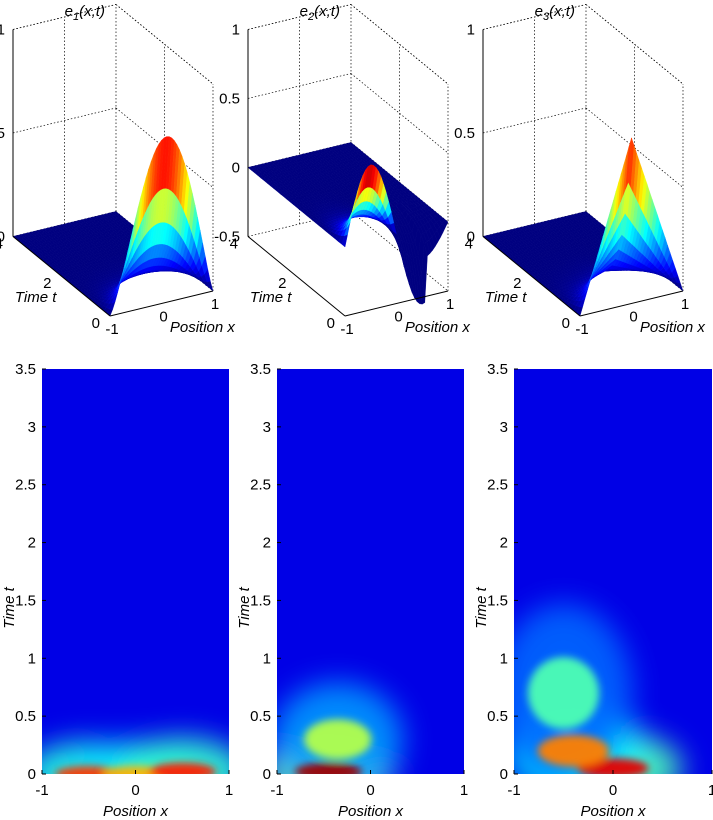 The height and width of the screenshot is (820, 713). I want to click on heatmap-background, so click(135, 571).